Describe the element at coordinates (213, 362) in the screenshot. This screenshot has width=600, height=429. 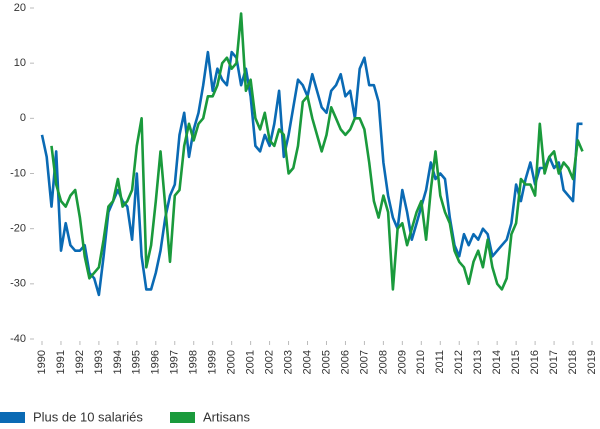
I see `x-tick-label: 1999` at that location.